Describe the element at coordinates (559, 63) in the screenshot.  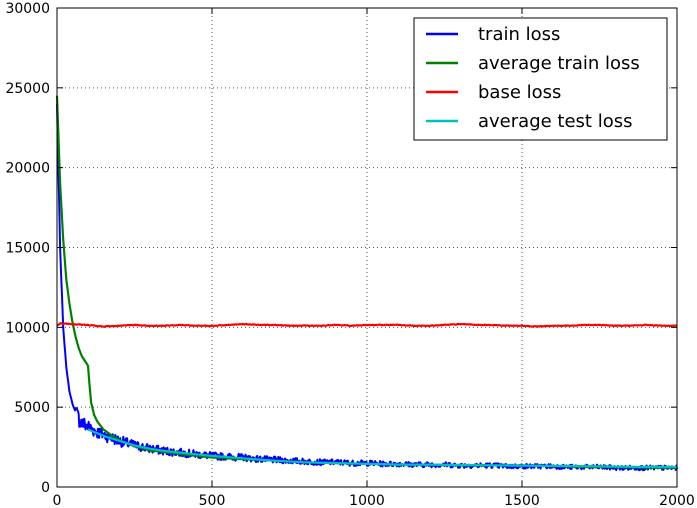
I see `legend-label-average-train-loss: average train loss` at that location.